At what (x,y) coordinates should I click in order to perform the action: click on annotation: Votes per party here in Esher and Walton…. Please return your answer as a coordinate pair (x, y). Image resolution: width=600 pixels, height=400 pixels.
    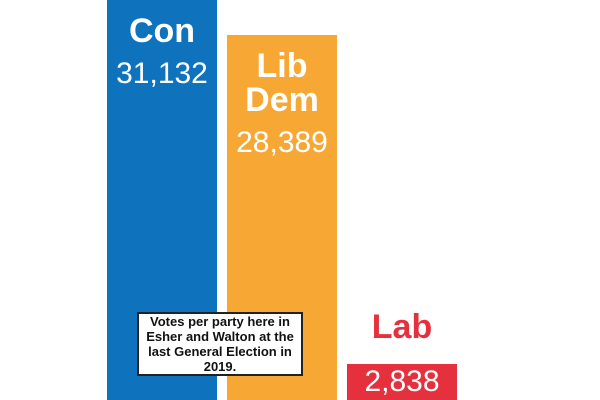
    Looking at the image, I should click on (220, 344).